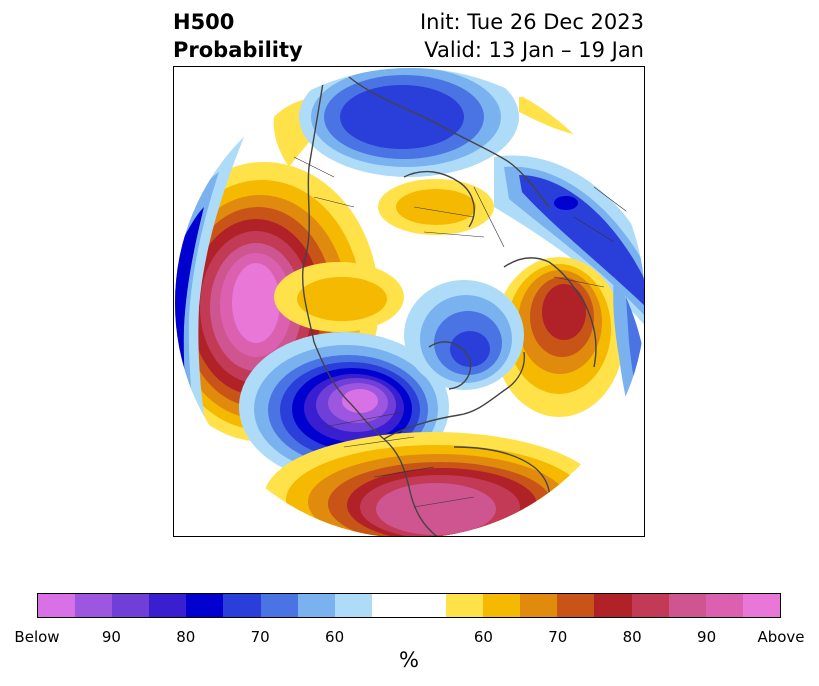 This screenshot has height=686, width=819. I want to click on colorbar-tick-label: Above, so click(781, 637).